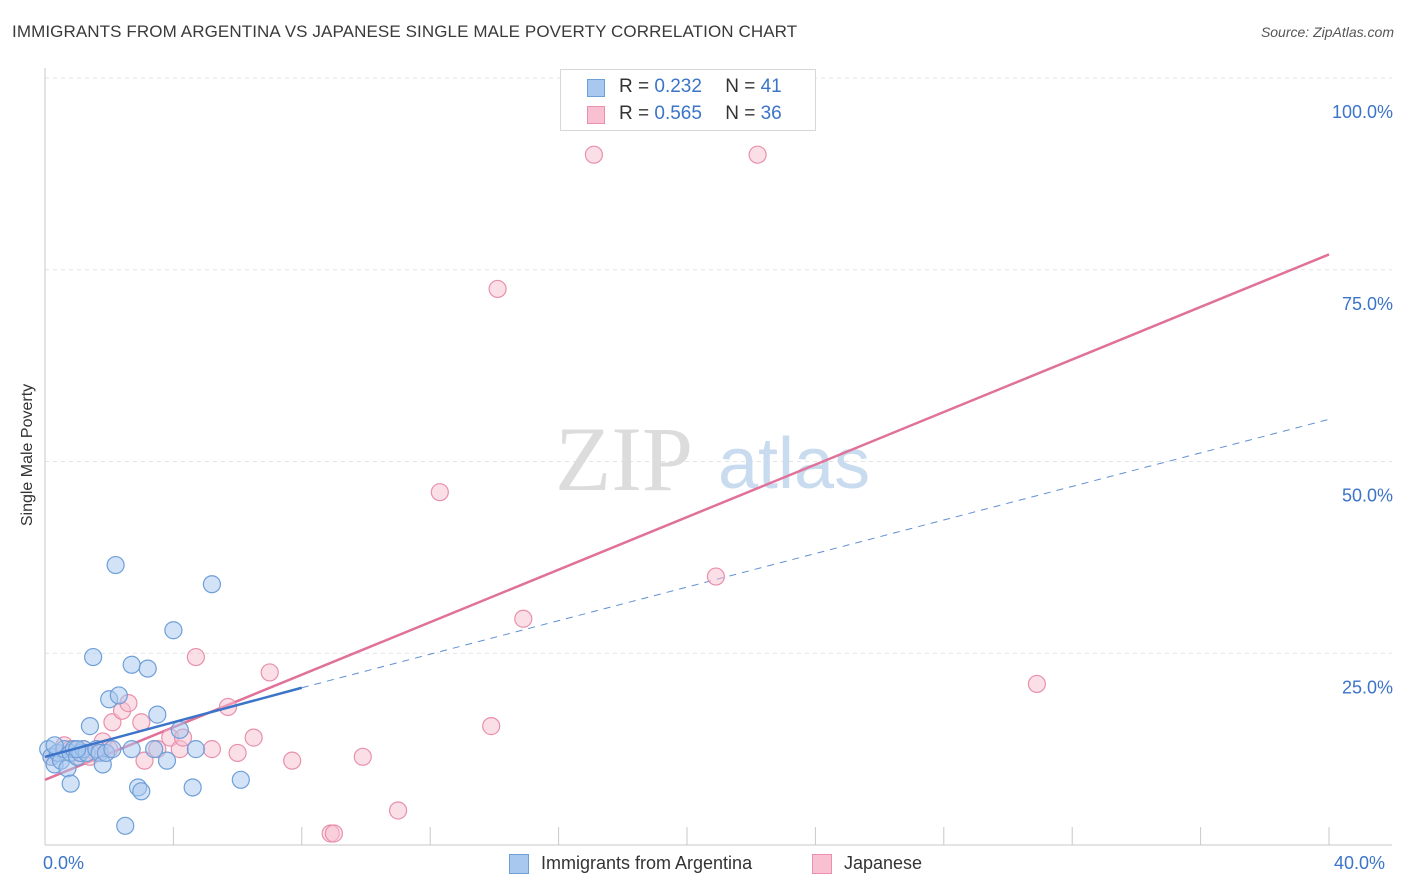 This screenshot has height=892, width=1406. What do you see at coordinates (822, 864) in the screenshot?
I see `series-swatch-japanese` at bounding box center [822, 864].